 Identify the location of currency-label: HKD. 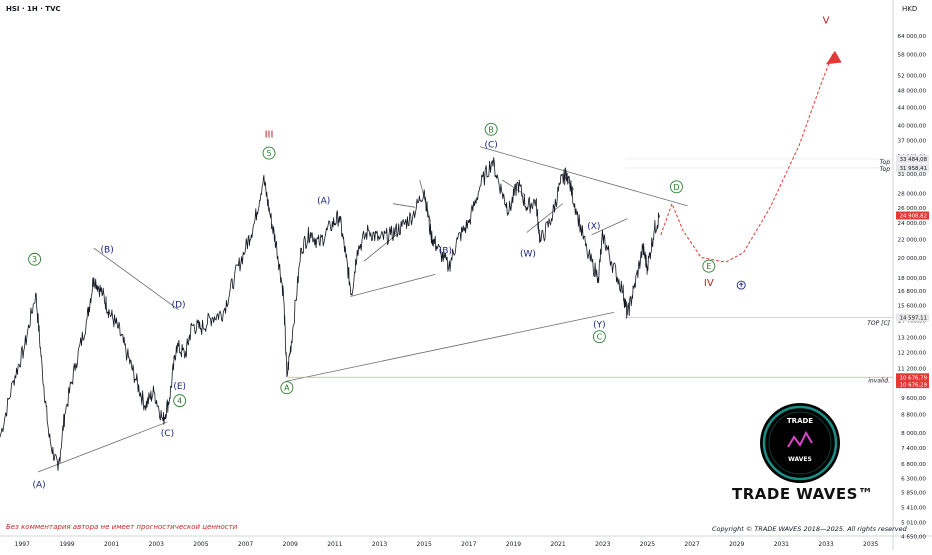
(910, 9).